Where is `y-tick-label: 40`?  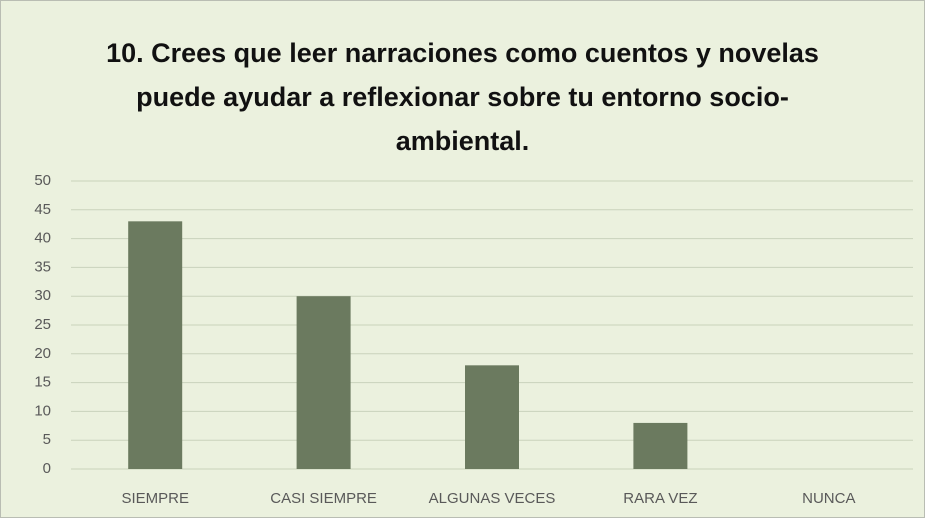 y-tick-label: 40 is located at coordinates (42, 238).